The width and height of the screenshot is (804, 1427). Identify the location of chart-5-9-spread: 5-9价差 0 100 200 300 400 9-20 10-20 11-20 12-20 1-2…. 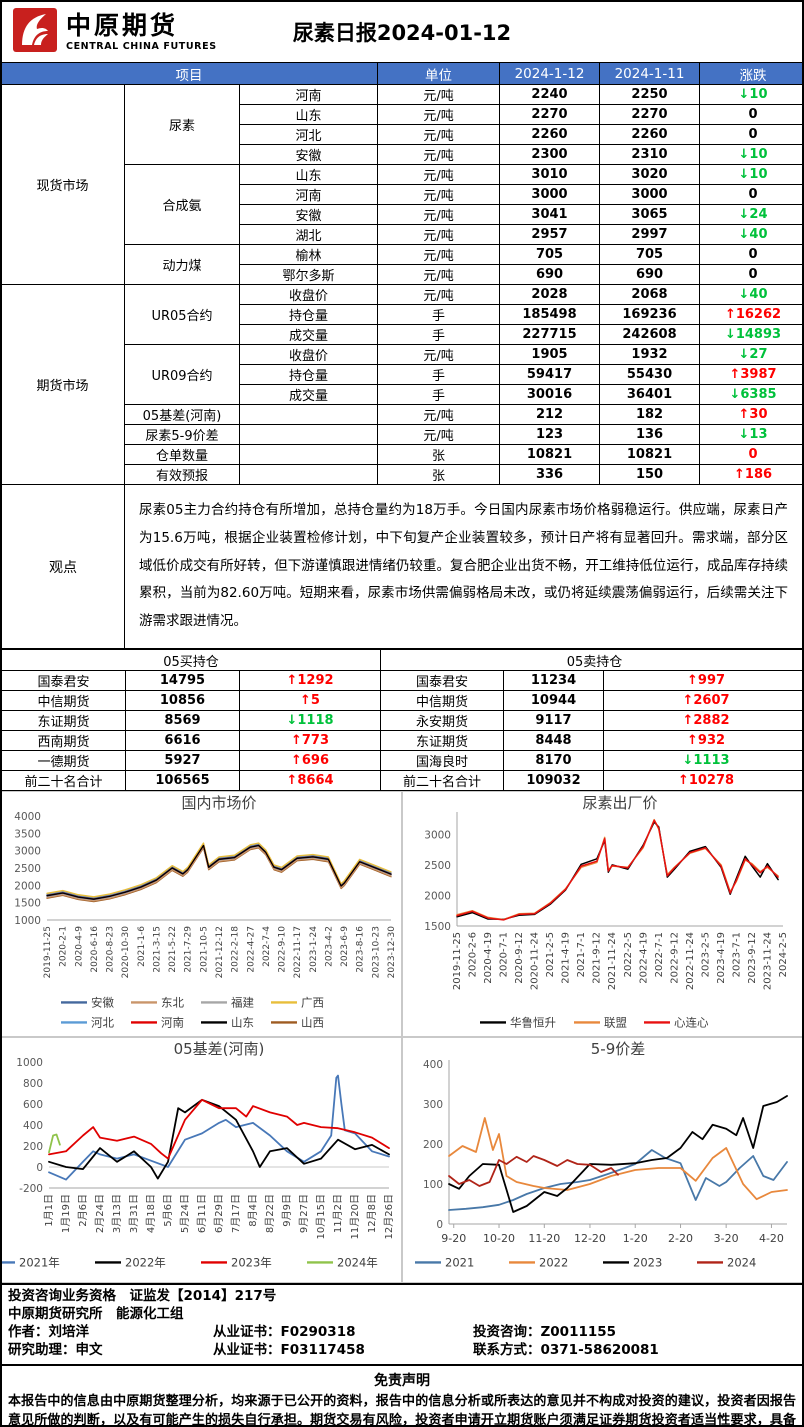
(602, 1160).